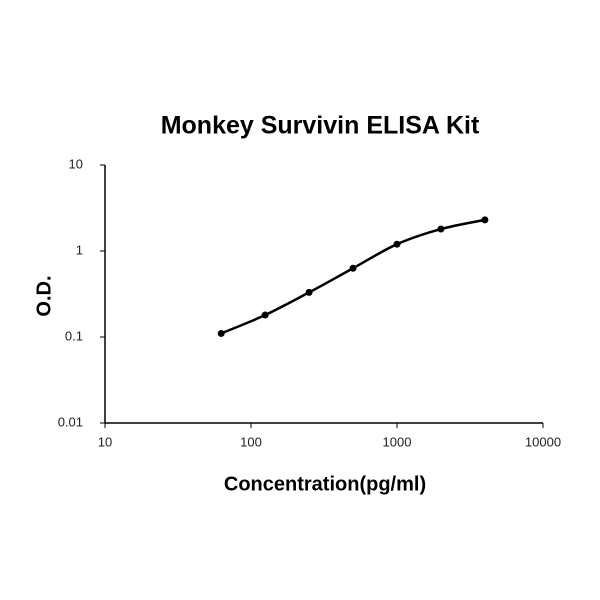  What do you see at coordinates (320, 126) in the screenshot?
I see `chart-title: Monkey Survivin ELISA Kit` at bounding box center [320, 126].